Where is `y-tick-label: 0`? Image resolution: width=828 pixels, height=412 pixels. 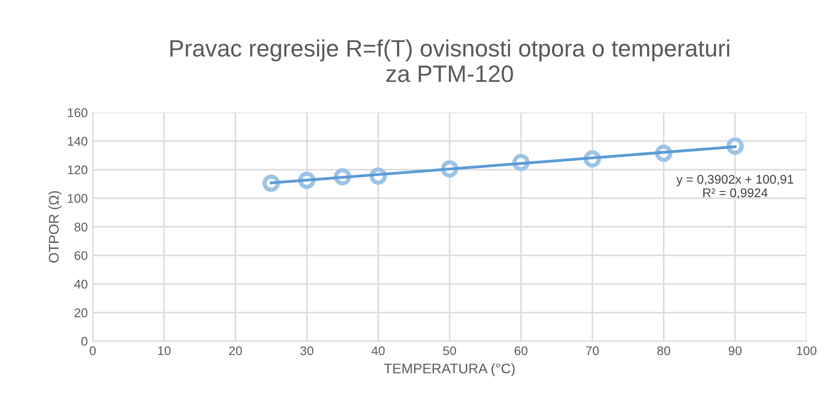 y-tick-label: 0 is located at coordinates (84, 341).